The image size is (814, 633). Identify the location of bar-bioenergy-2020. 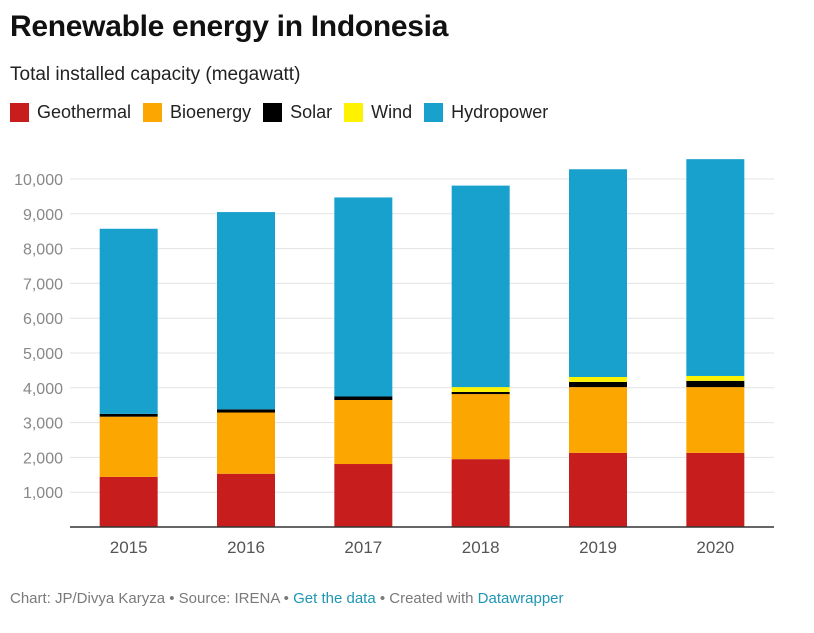
(715, 420).